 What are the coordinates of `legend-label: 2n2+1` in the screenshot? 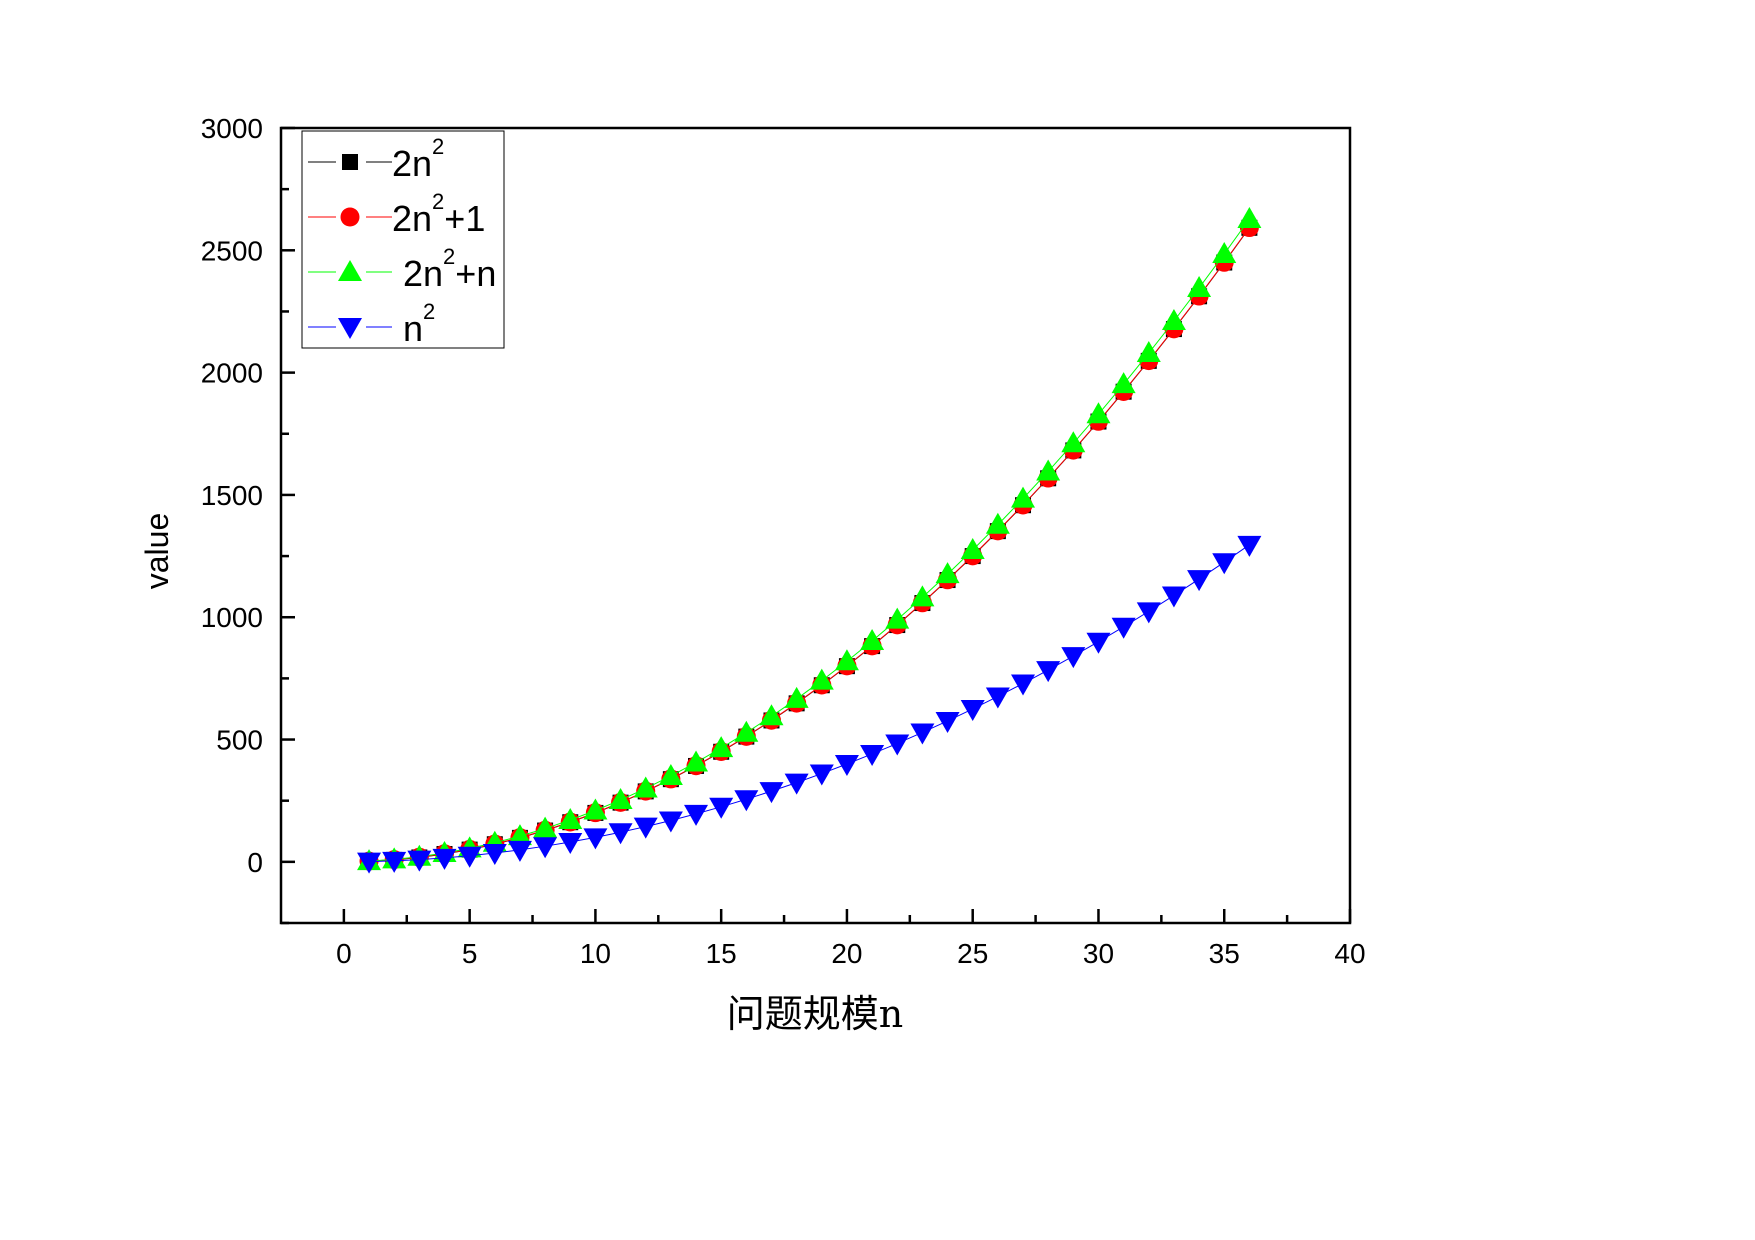 It's located at (438, 214).